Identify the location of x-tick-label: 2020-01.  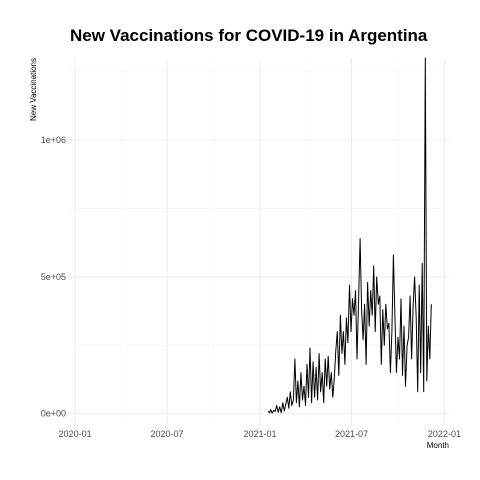
(75, 434).